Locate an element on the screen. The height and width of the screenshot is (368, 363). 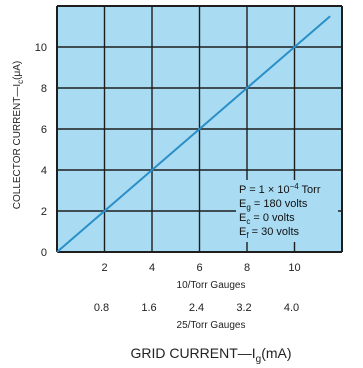
y-label: COLLECTOR CURRENT—Ic(μA) is located at coordinates (18, 135).